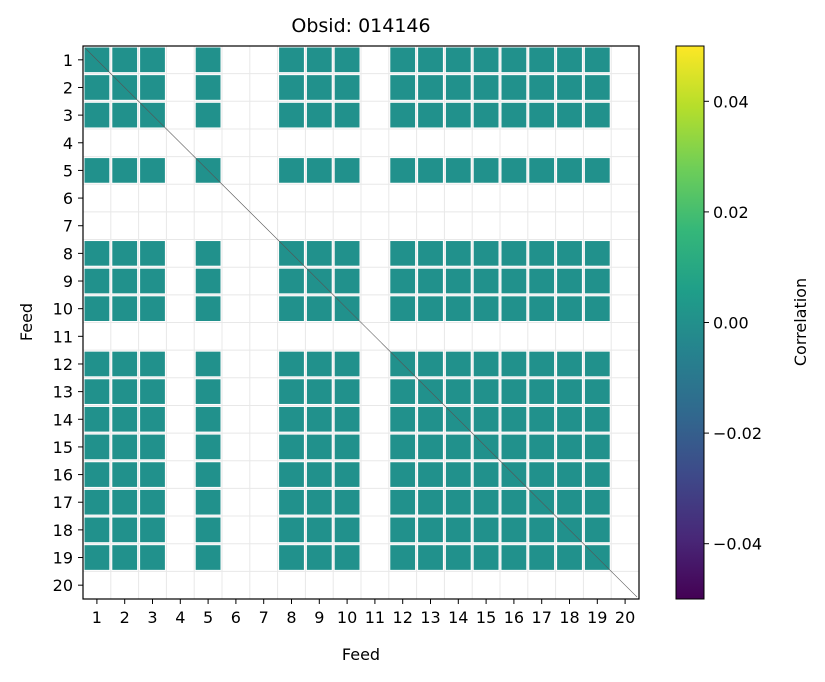 This screenshot has height=682, width=825. Describe the element at coordinates (569, 617) in the screenshot. I see `x-tick-label: 18` at that location.